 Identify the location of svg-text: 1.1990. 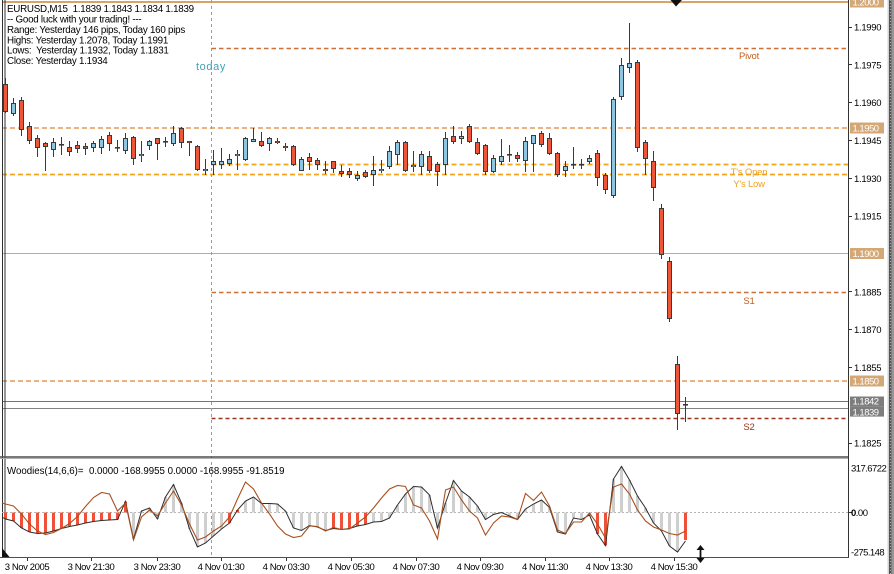
(867, 28).